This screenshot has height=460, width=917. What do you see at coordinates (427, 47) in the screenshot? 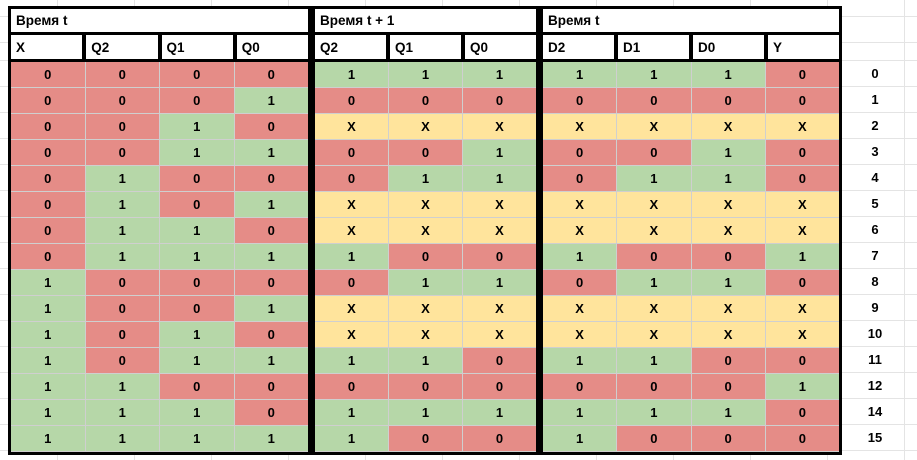
I see `column-header-q1-next: Q1` at bounding box center [427, 47].